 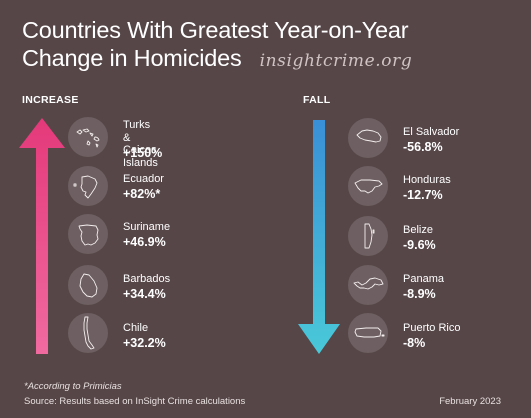 What do you see at coordinates (368, 285) in the screenshot?
I see `panama-map-icon` at bounding box center [368, 285].